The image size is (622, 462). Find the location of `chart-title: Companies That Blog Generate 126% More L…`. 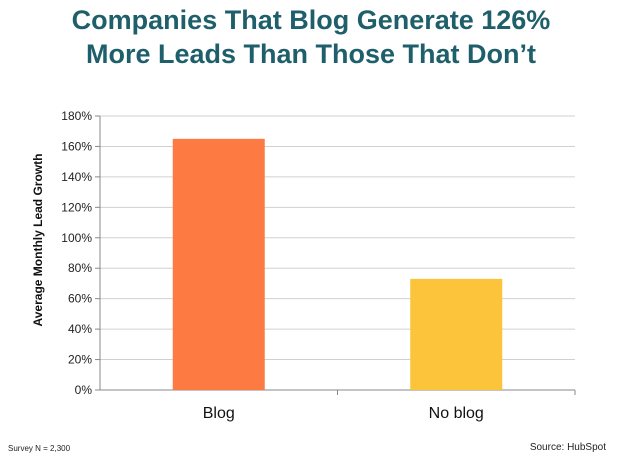

chart-title: Companies That Blog Generate 126% More L… is located at coordinates (311, 37).